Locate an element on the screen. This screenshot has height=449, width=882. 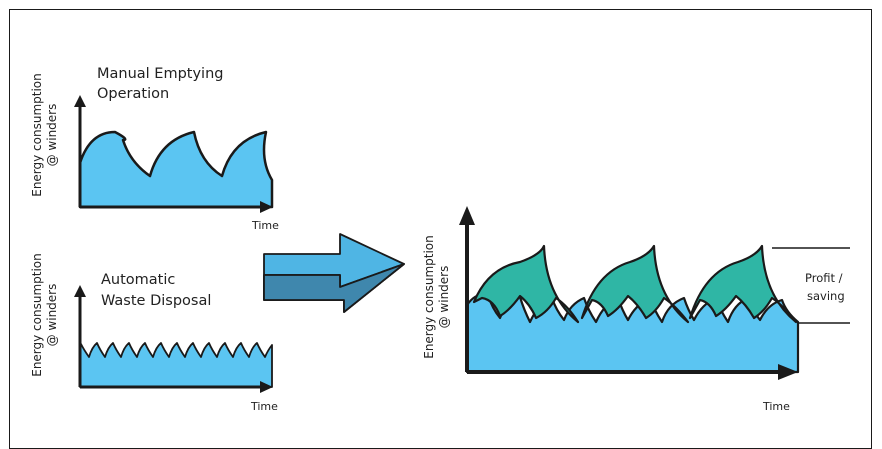
manual-chart-title-line2: Operation is located at coordinates (133, 94).